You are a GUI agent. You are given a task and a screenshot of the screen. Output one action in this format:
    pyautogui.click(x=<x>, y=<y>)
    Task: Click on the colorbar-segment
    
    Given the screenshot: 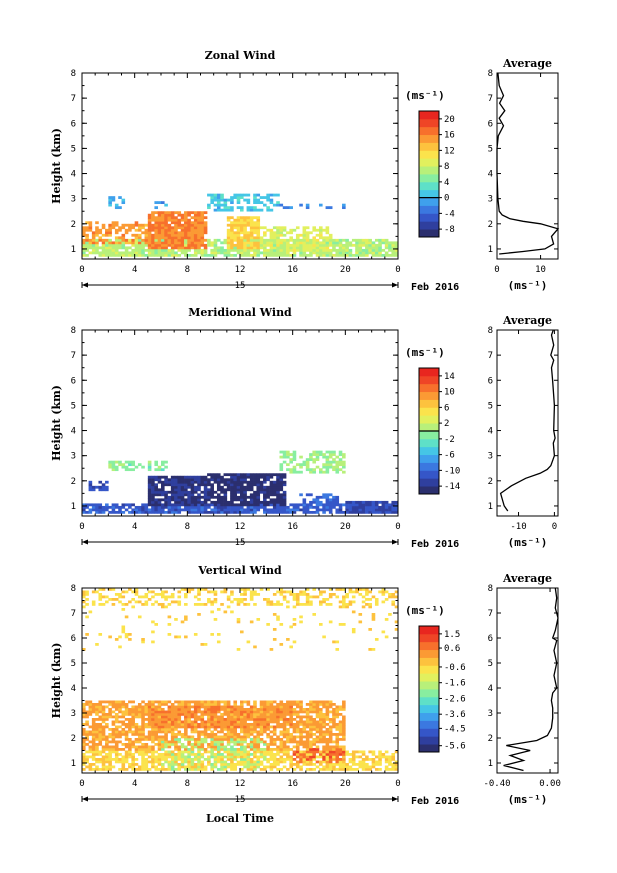 What is the action you would take?
    pyautogui.click(x=429, y=154)
    